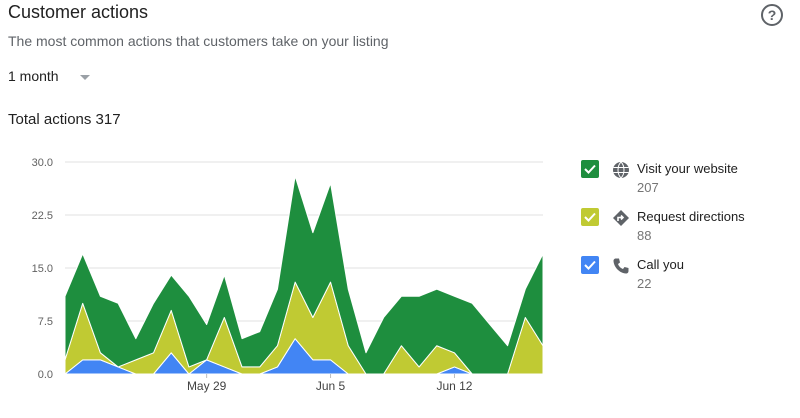 Image resolution: width=800 pixels, height=418 pixels. I want to click on y-tick-label: 15.0, so click(42, 269).